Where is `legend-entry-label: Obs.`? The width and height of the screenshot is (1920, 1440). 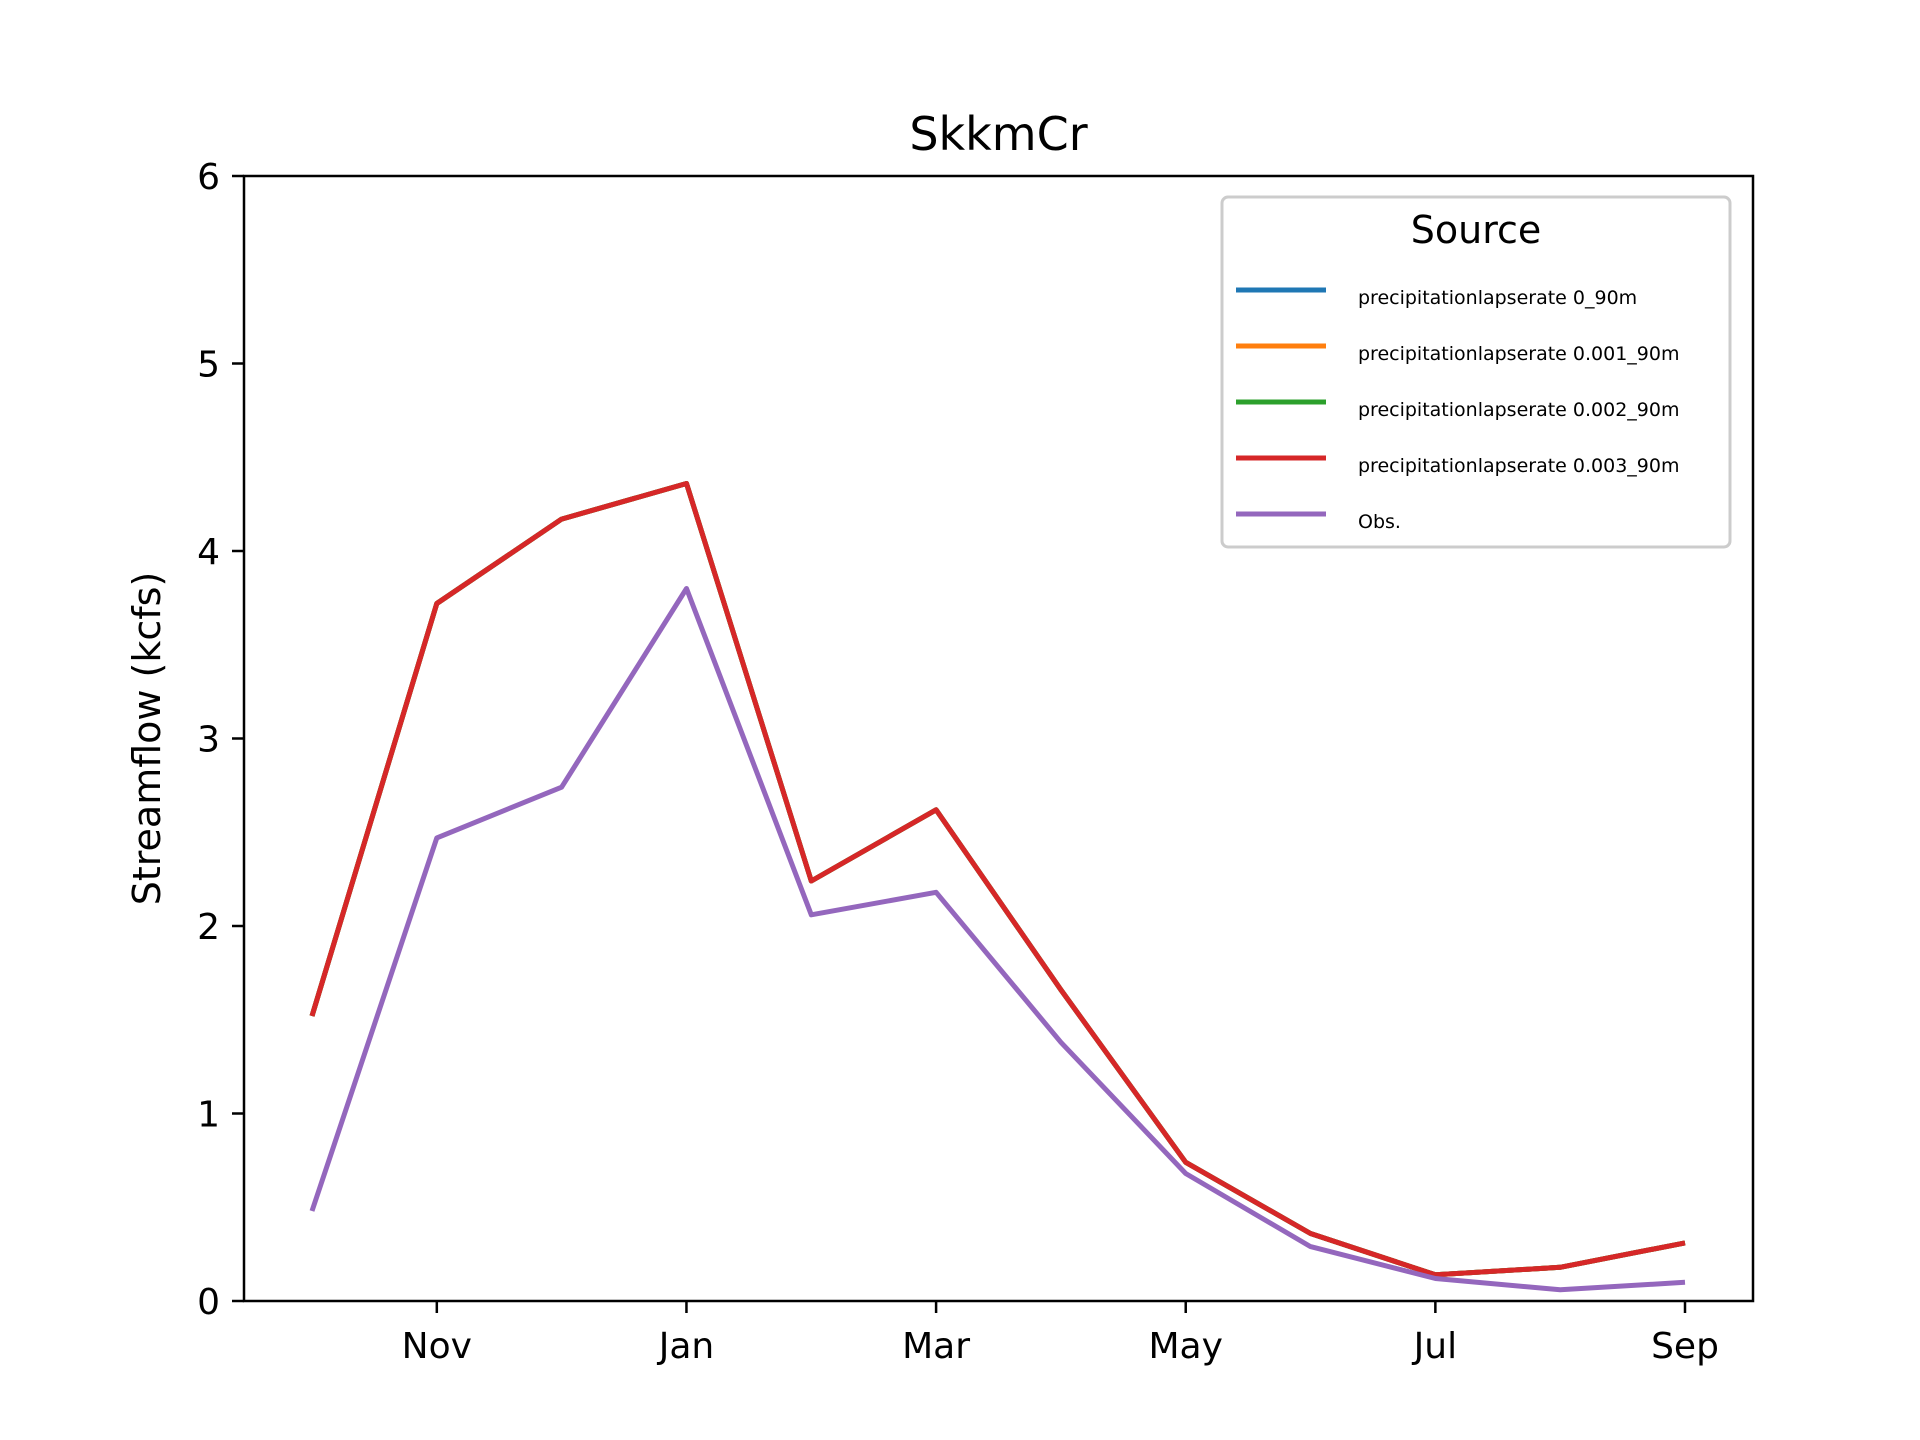 legend-entry-label: Obs. is located at coordinates (1379, 522).